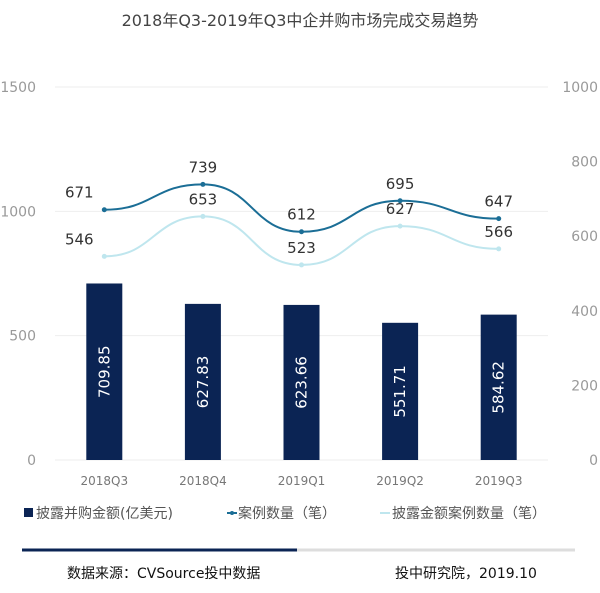 The height and width of the screenshot is (593, 600). I want to click on line-data-label: 653, so click(203, 199).